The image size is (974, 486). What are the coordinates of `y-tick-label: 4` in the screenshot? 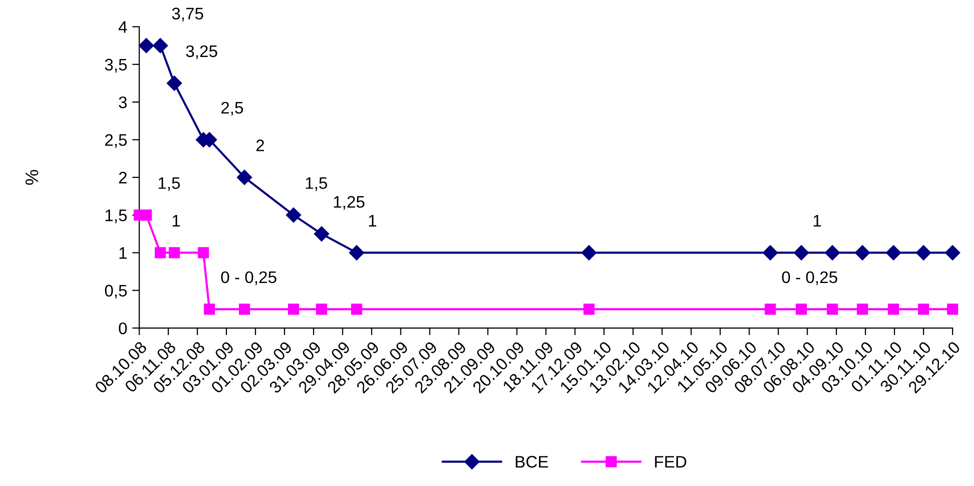 It's located at (122, 27).